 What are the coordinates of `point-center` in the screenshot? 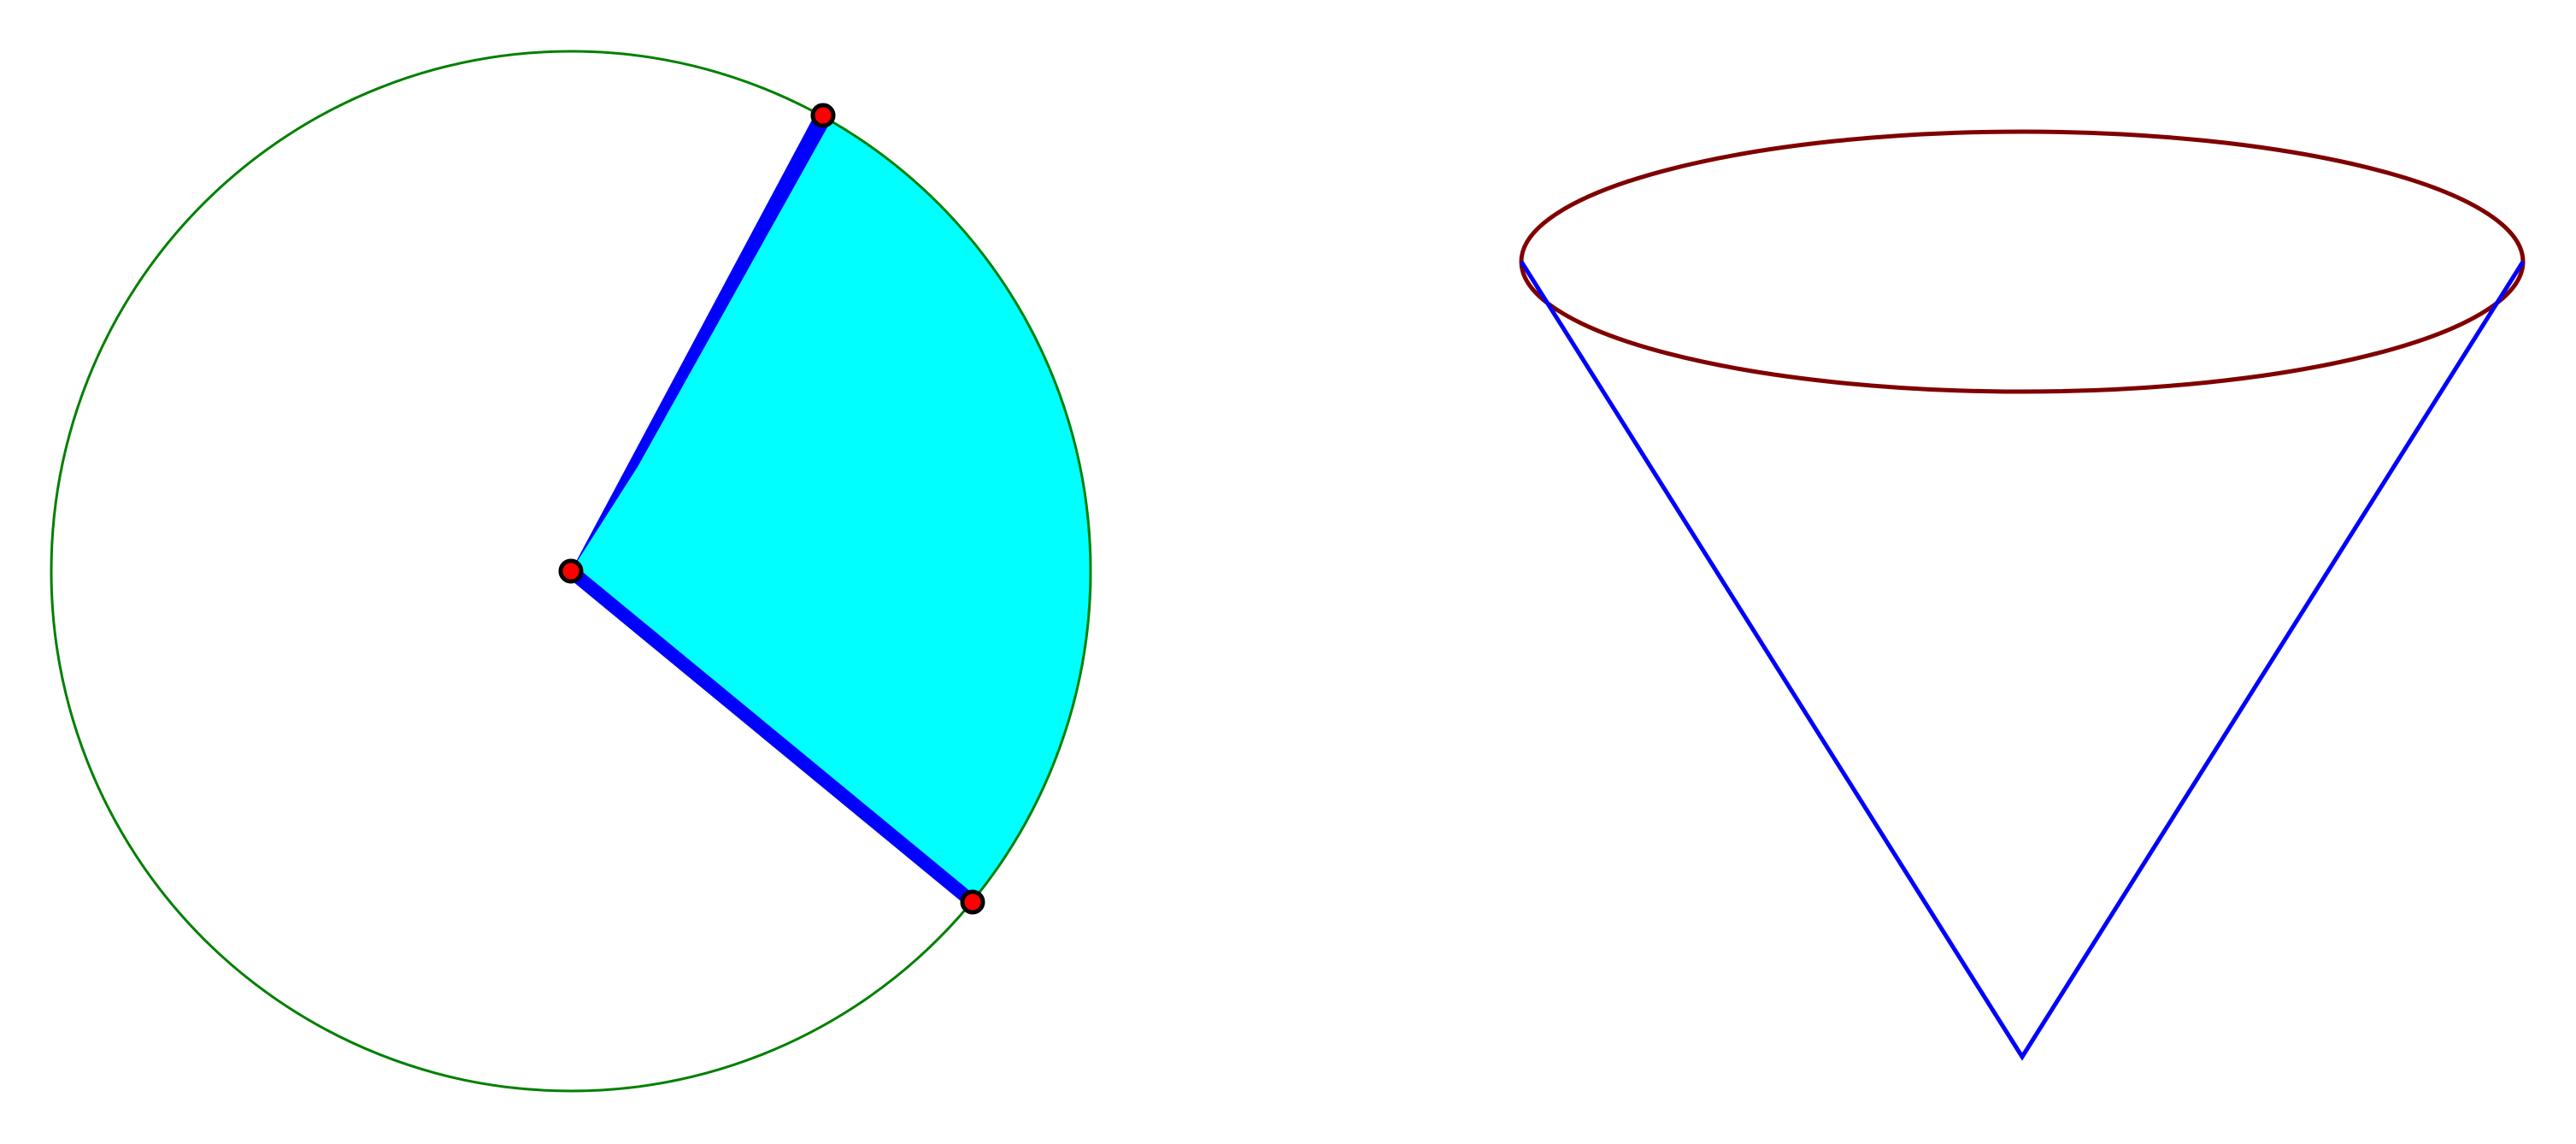 It's located at (571, 571).